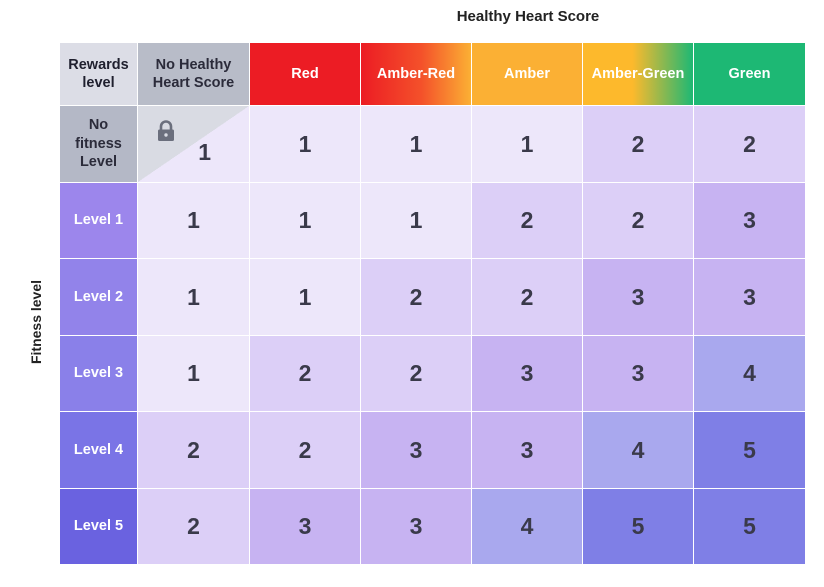 The height and width of the screenshot is (587, 824). I want to click on chart-title: Healthy Heart Score, so click(528, 16).